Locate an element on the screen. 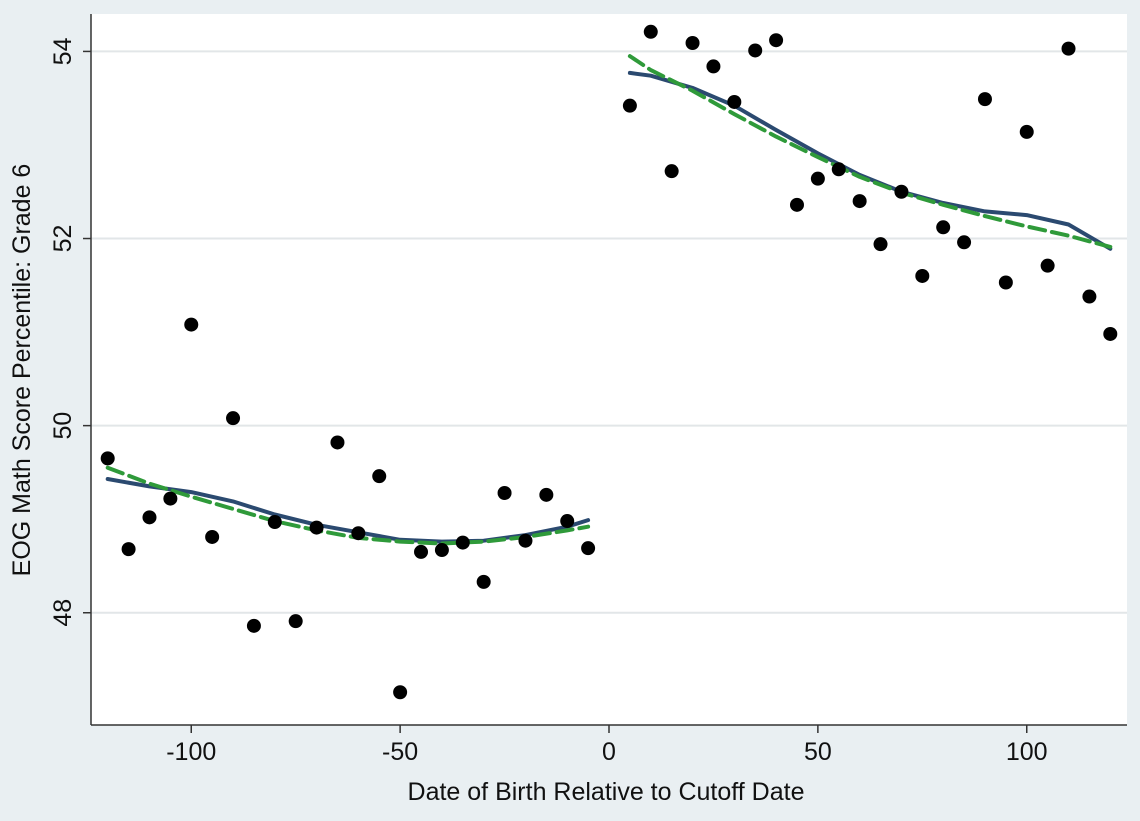 This screenshot has width=1140, height=821. y-axis-label: EOG Math Score Percentile: Grade 6 is located at coordinates (22, 370).